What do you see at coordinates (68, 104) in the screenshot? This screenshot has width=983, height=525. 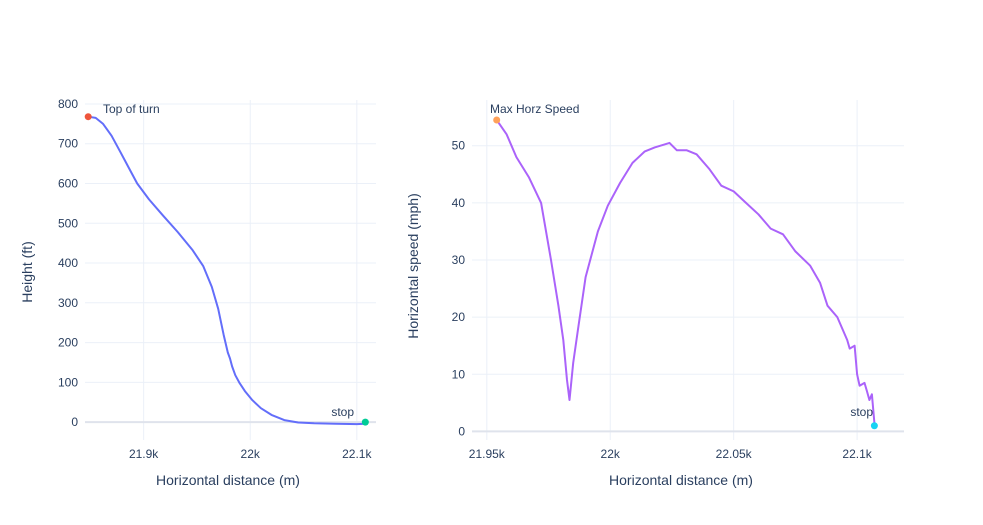 I see `y-tick-label: 800` at bounding box center [68, 104].